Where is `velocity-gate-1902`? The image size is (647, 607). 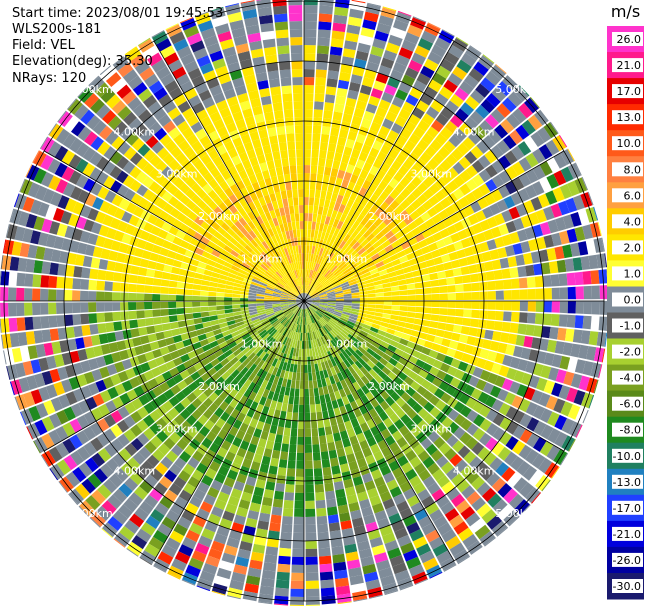
velocity-gate-1902 is located at coordinates (344, 365).